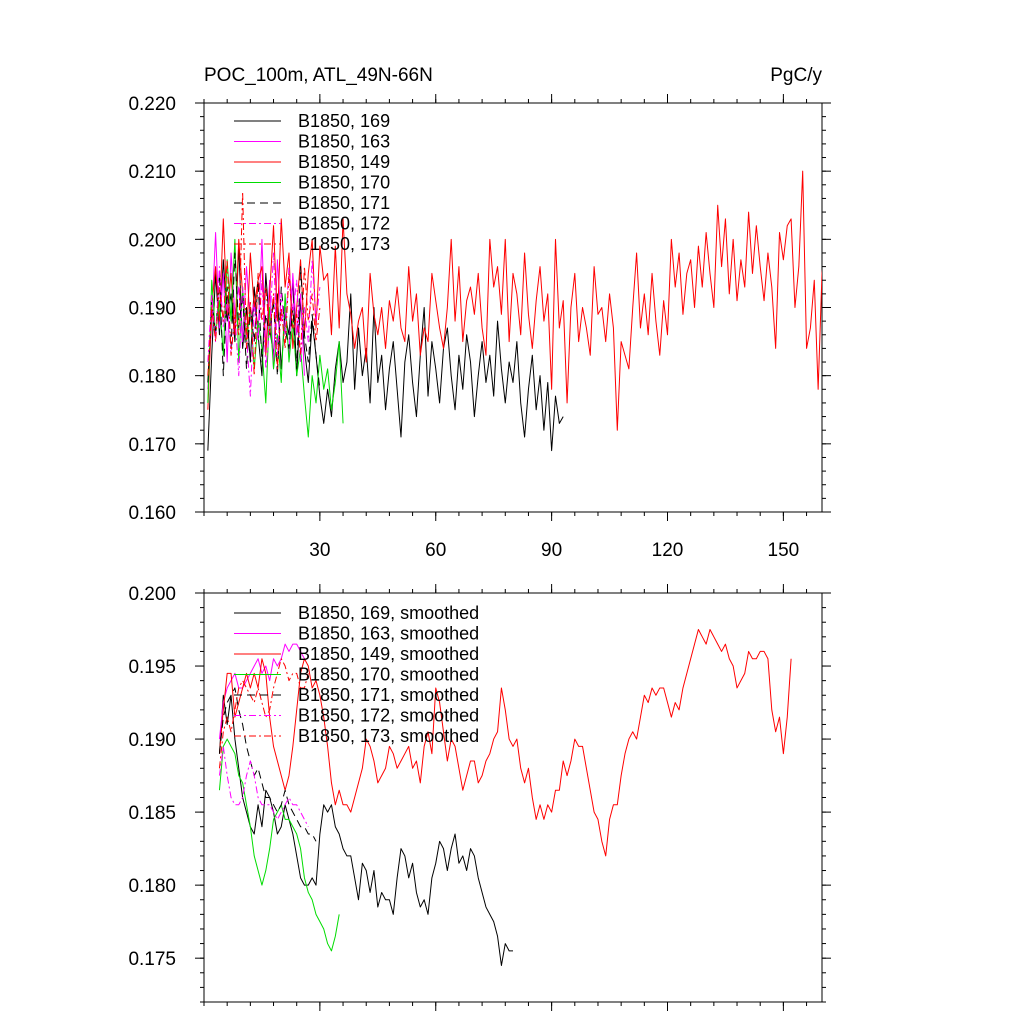 Image resolution: width=1024 pixels, height=1024 pixels. Describe the element at coordinates (796, 75) in the screenshot. I see `units-label: PgC/y` at that location.